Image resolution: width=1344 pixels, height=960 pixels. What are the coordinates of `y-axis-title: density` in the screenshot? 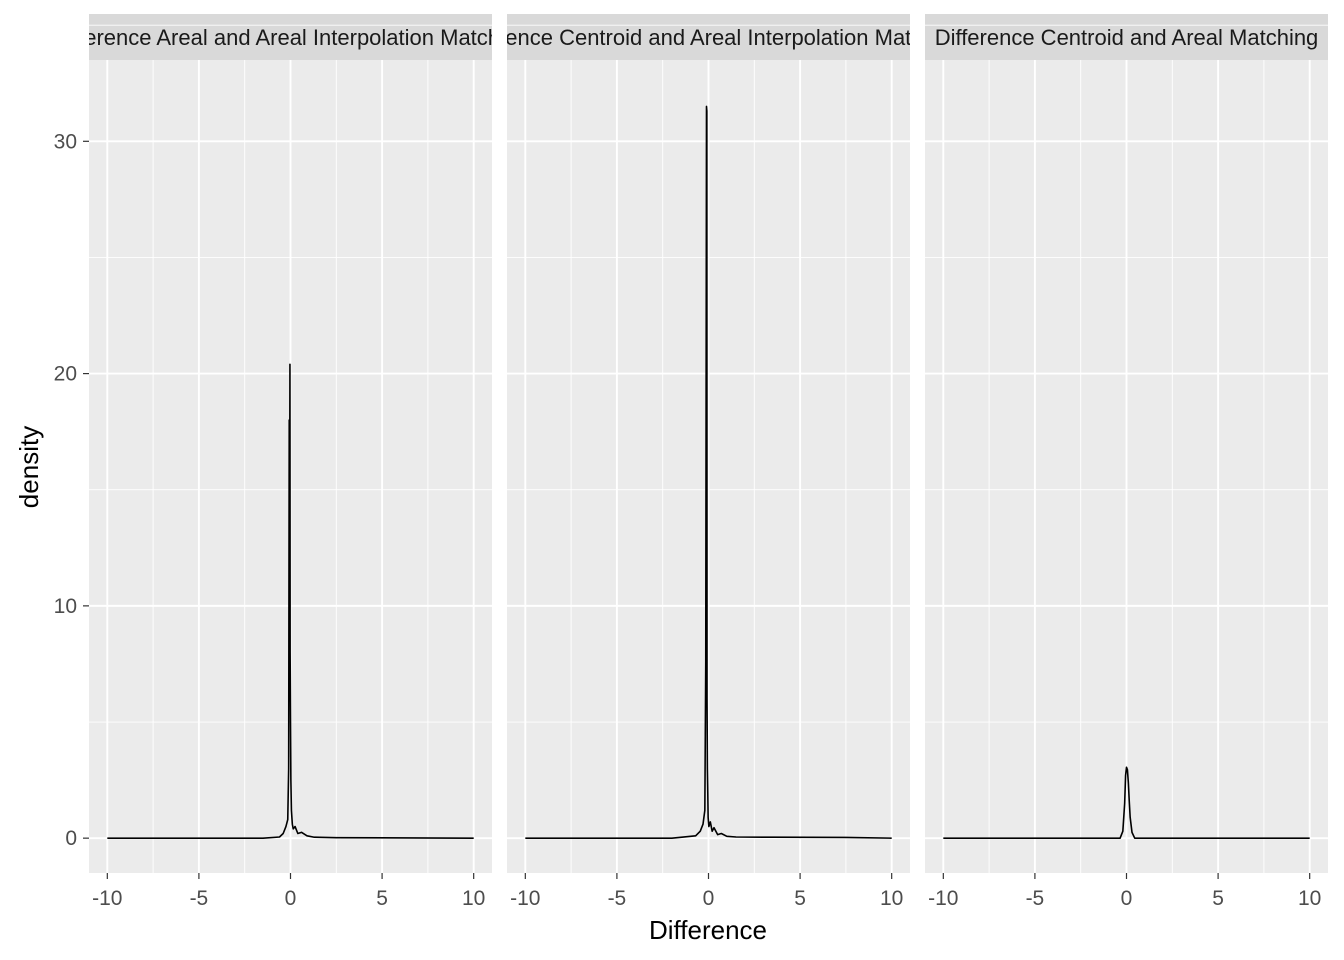 It's located at (29, 467).